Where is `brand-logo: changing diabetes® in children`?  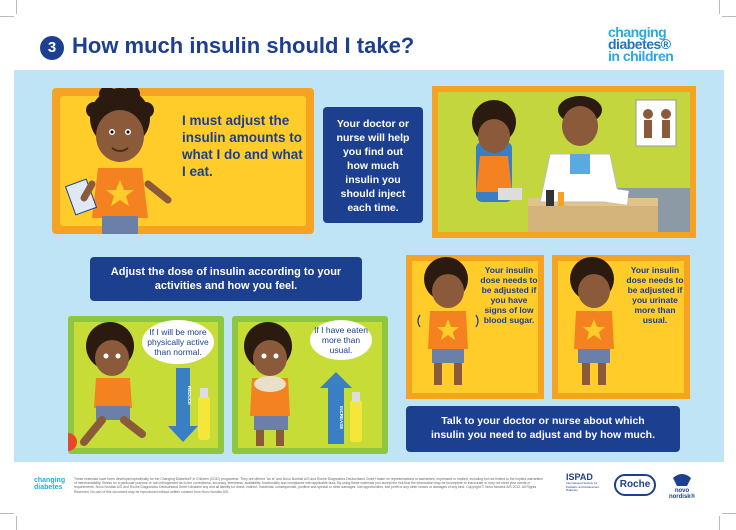 brand-logo: changing diabetes® in children is located at coordinates (653, 44).